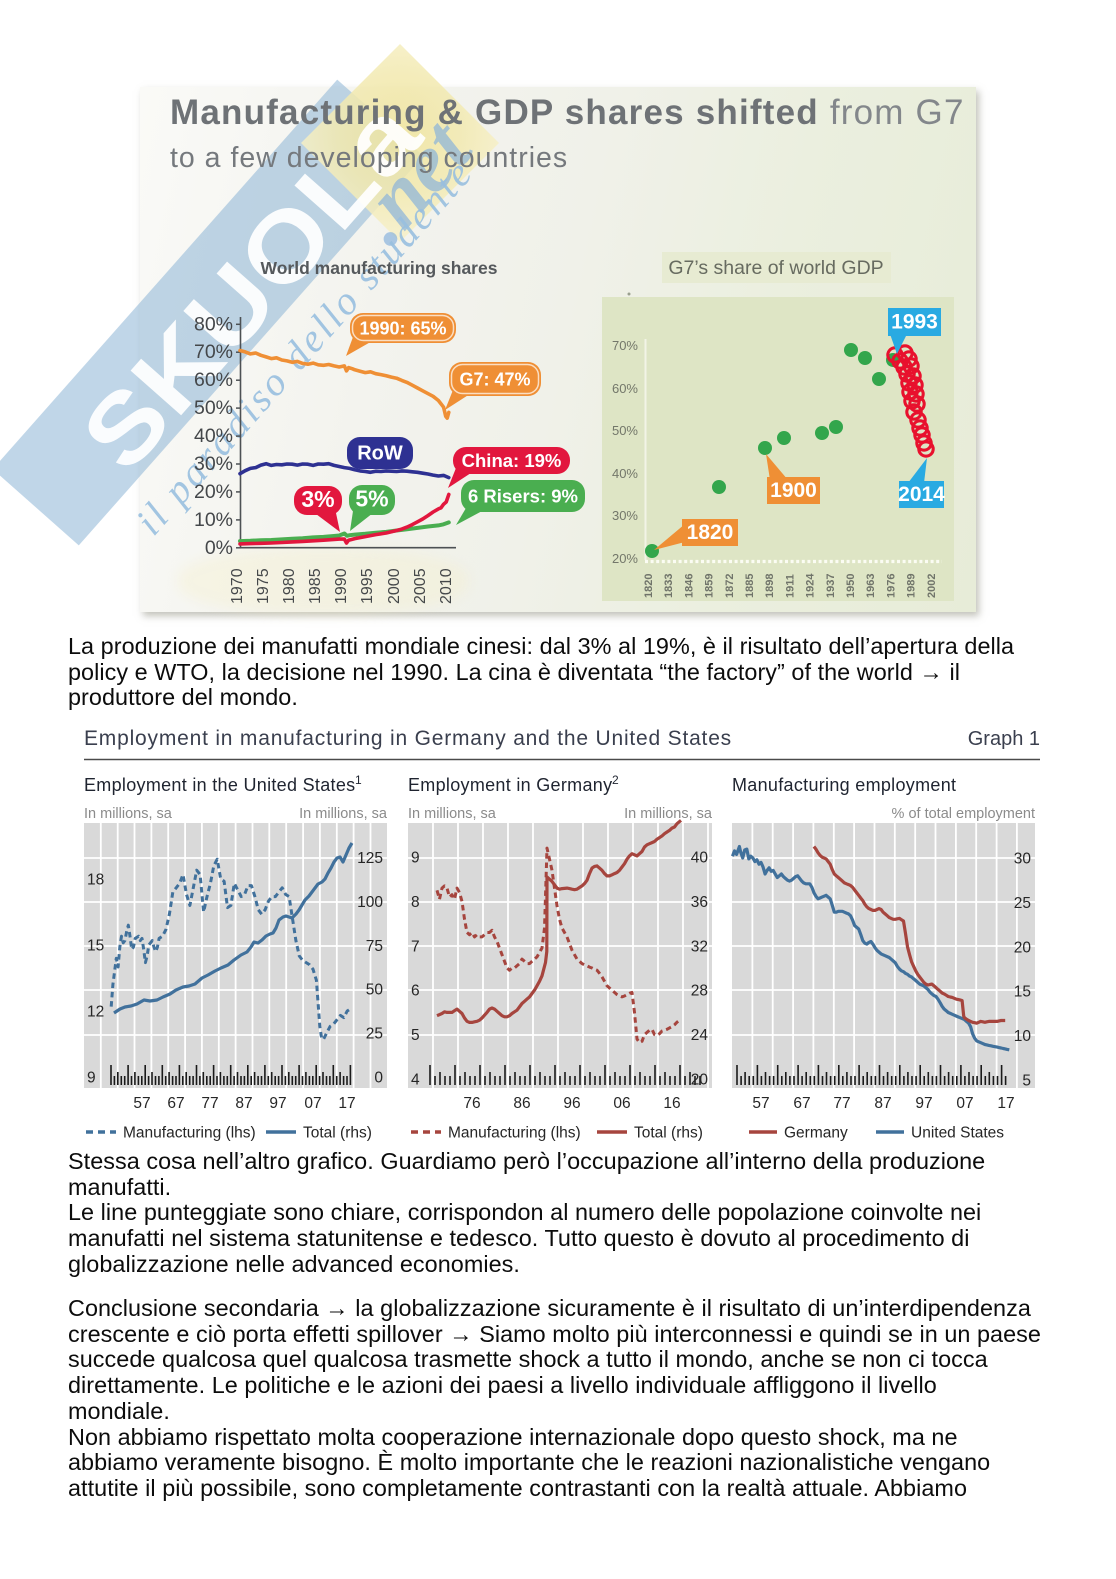 This screenshot has width=1116, height=1579. I want to click on svg-text: 1989, so click(912, 586).